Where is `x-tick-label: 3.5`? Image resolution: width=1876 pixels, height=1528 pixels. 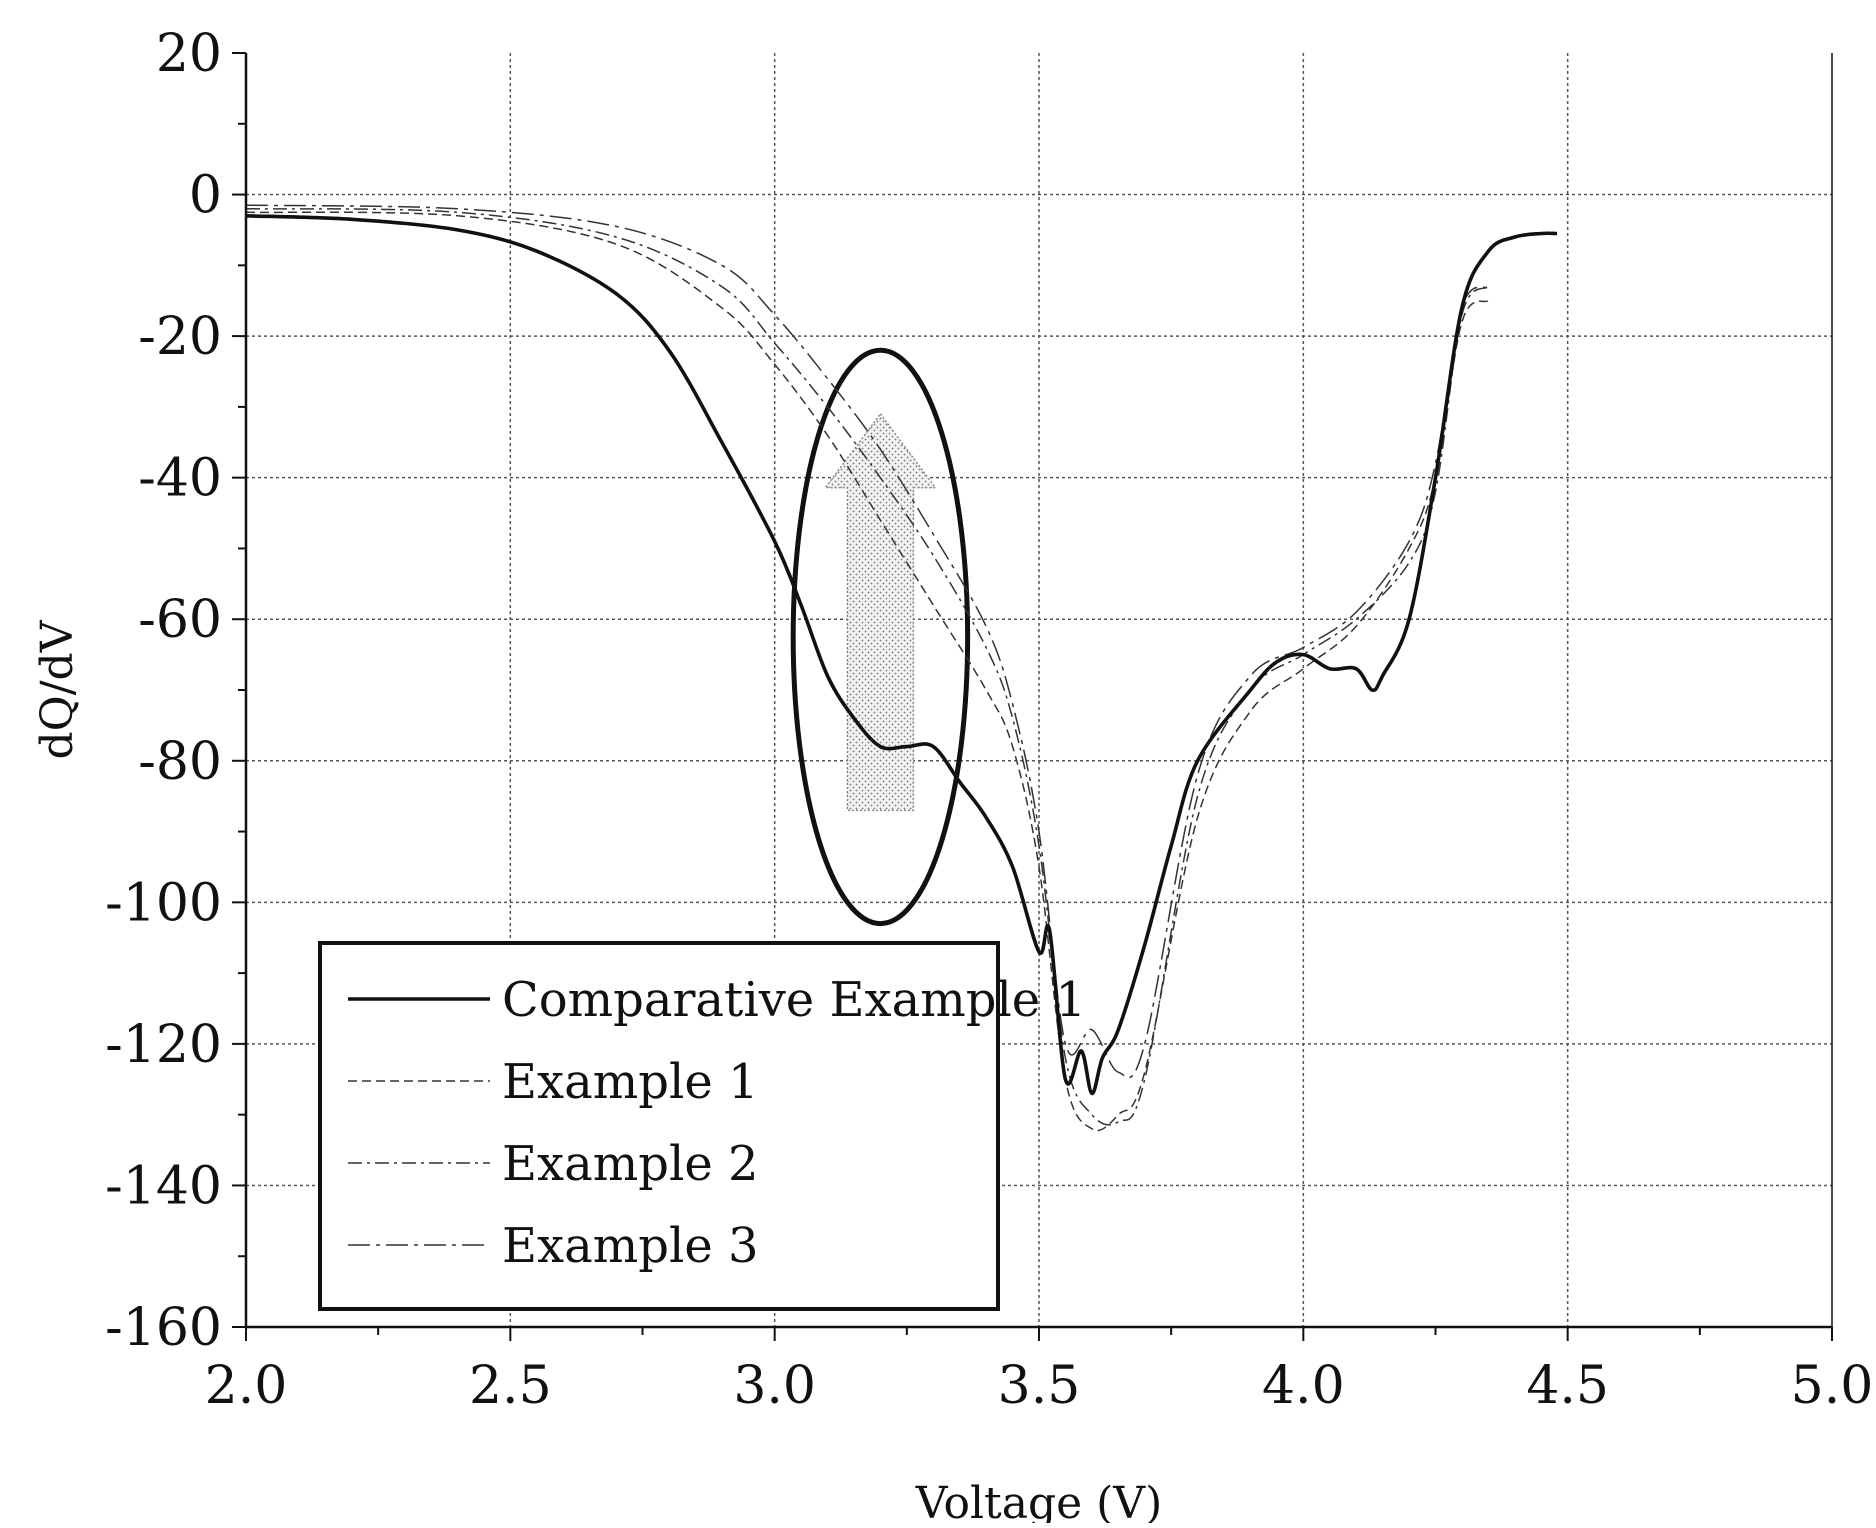 x-tick-label: 3.5 is located at coordinates (1039, 1386).